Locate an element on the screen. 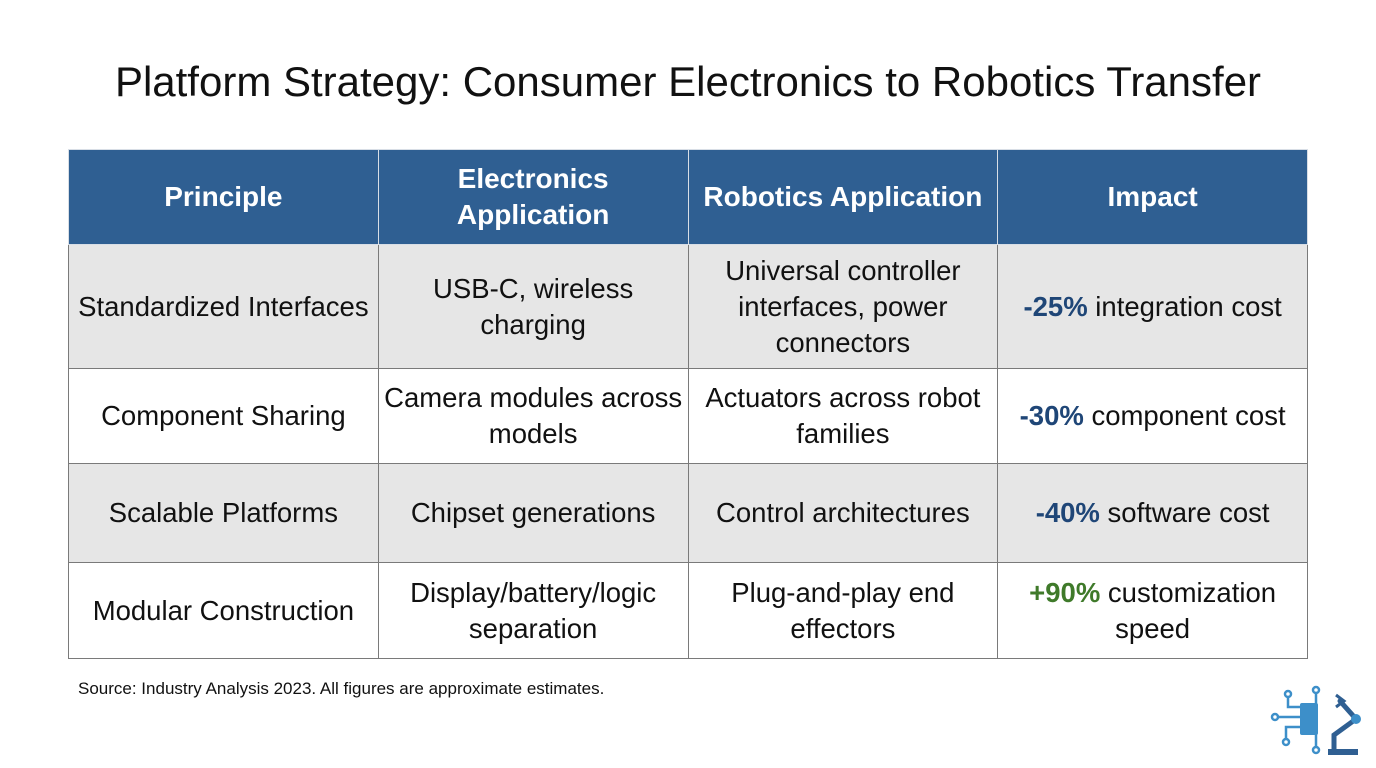 This screenshot has width=1376, height=768. table-cell: Chipset generations is located at coordinates (533, 513).